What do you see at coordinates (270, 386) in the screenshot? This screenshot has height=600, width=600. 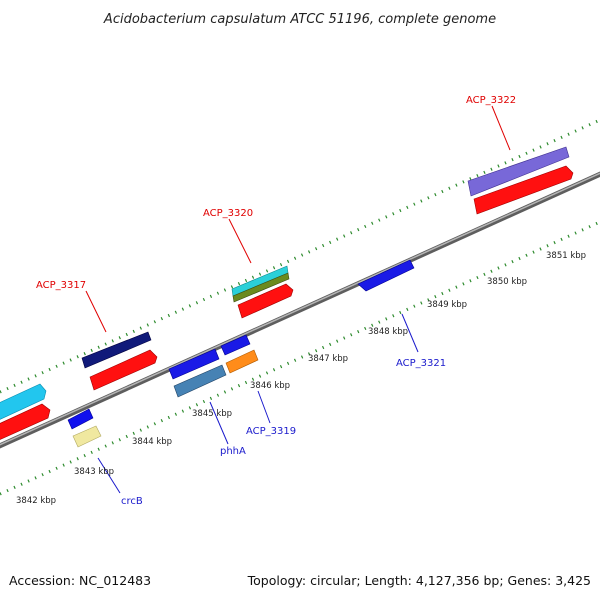 I see `tick-label: 3846 kbp` at bounding box center [270, 386].